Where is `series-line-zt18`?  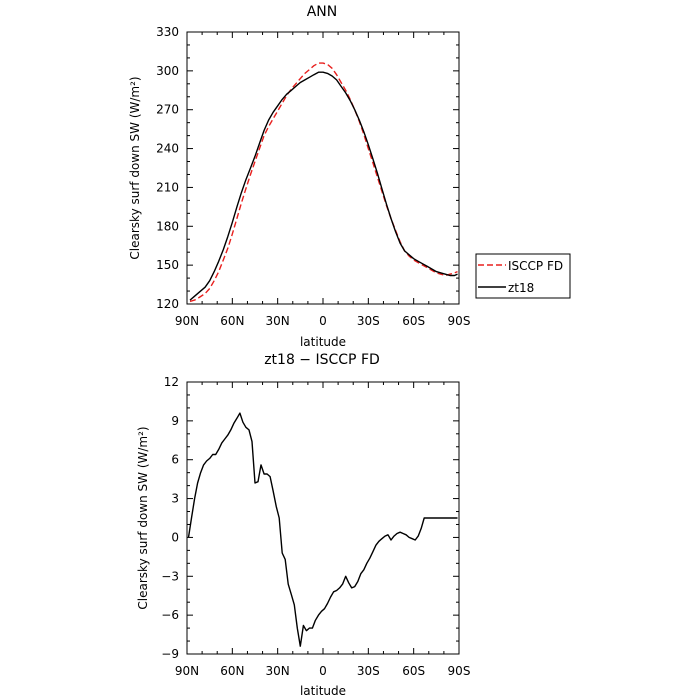
series-line-zt18 is located at coordinates (323, 186).